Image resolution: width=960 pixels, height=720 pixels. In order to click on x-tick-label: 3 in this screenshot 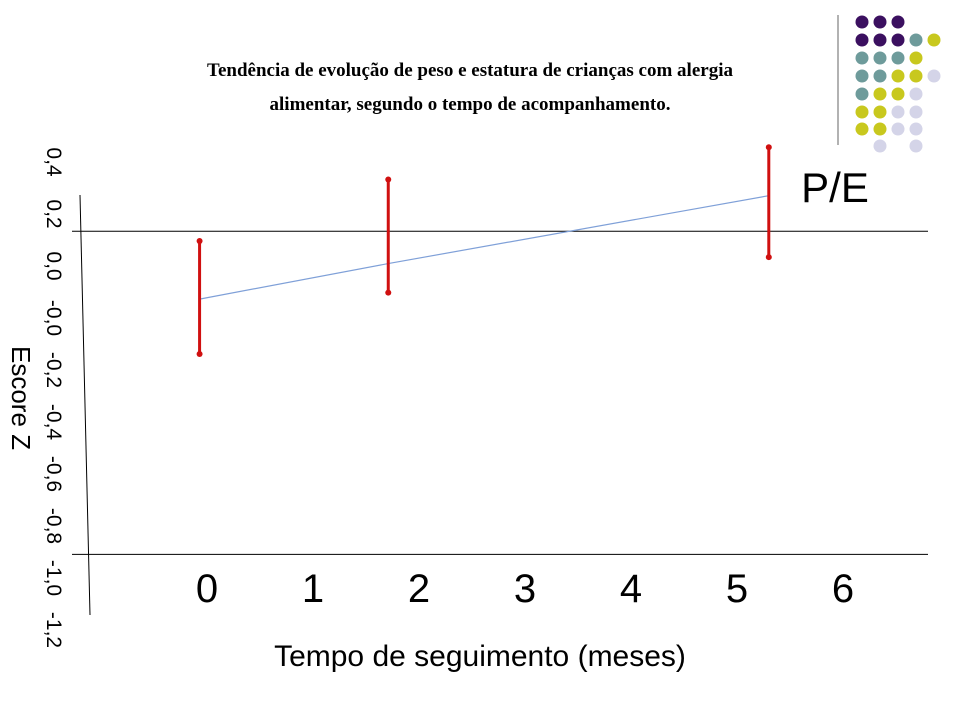, I will do `click(525, 589)`.